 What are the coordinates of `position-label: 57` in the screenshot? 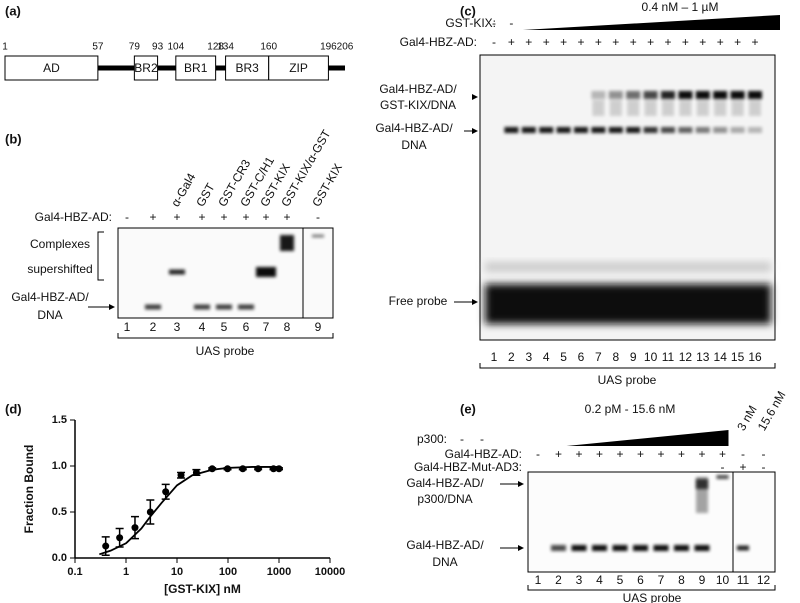 It's located at (98, 47).